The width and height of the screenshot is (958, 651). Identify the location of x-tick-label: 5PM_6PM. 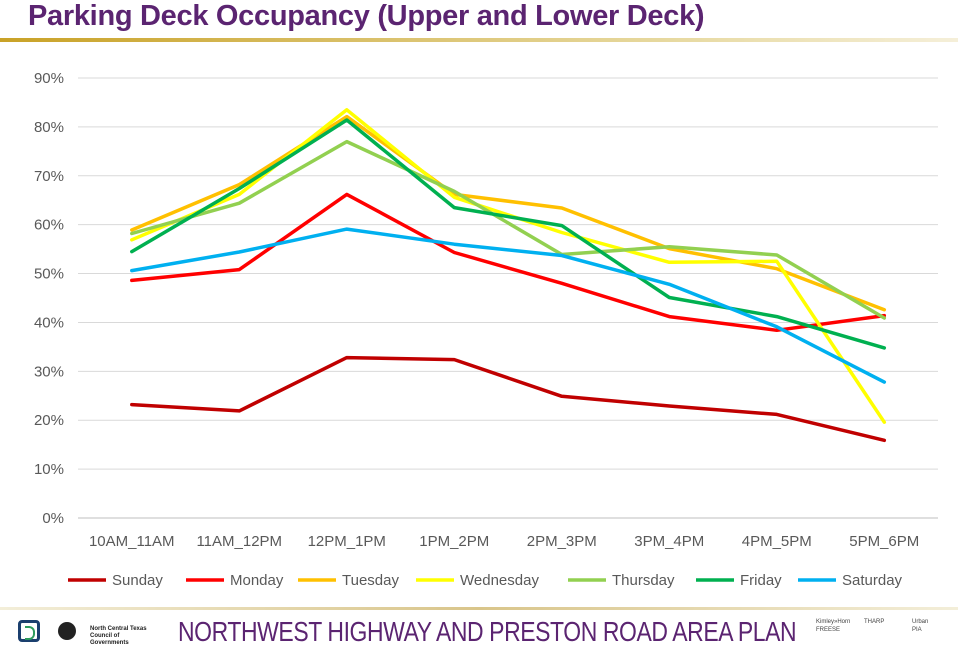
(884, 541).